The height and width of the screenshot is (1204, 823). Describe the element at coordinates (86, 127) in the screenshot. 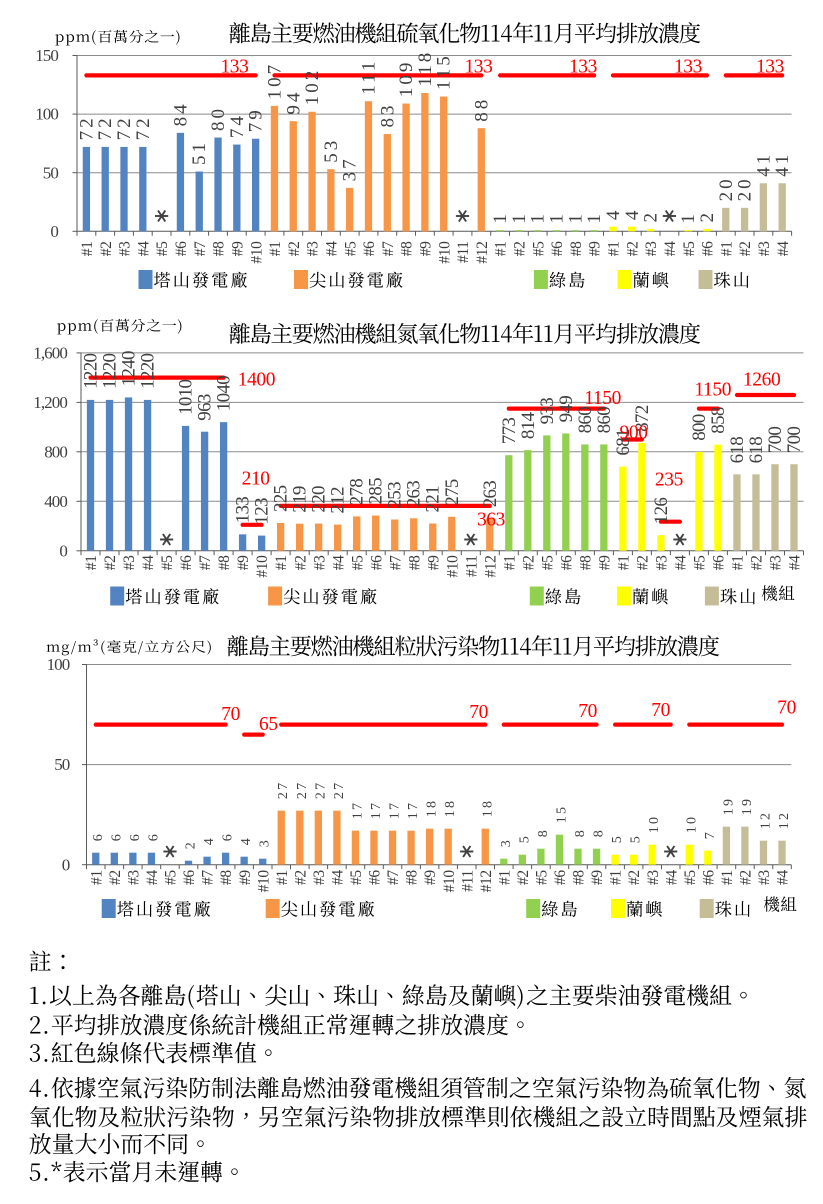

I see `svg-text: 72` at that location.